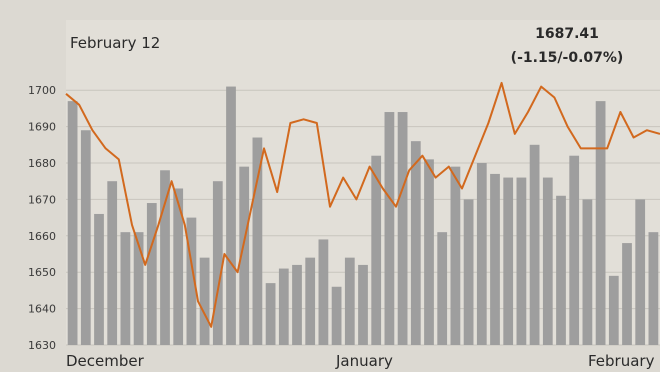 Image resolution: width=660 pixels, height=372 pixels. What do you see at coordinates (567, 58) in the screenshot?
I see `change-value: (-1.15/-0.07%)` at bounding box center [567, 58].